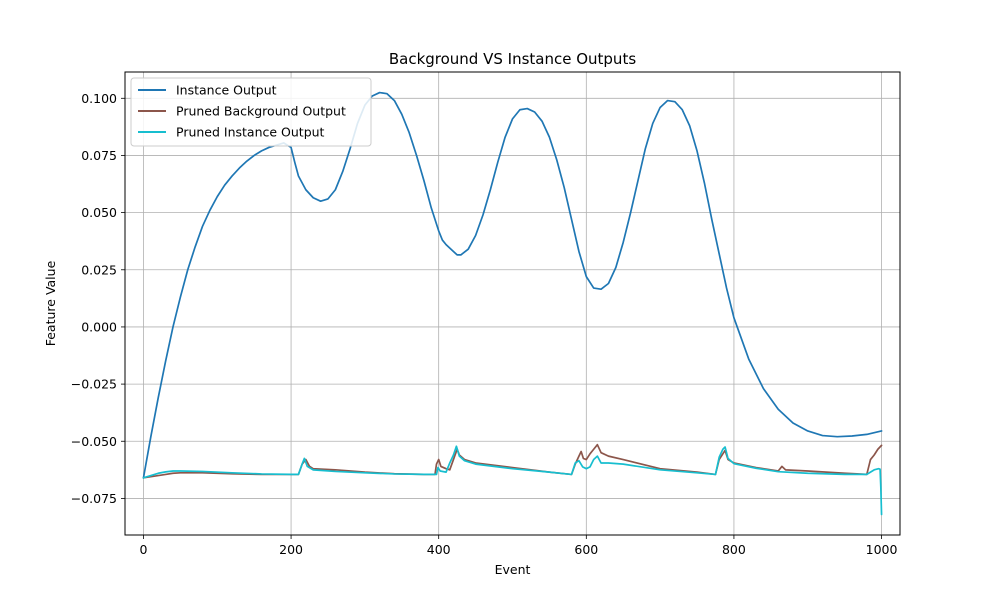  I want to click on y-tick-label: −0.075, so click(94, 498).